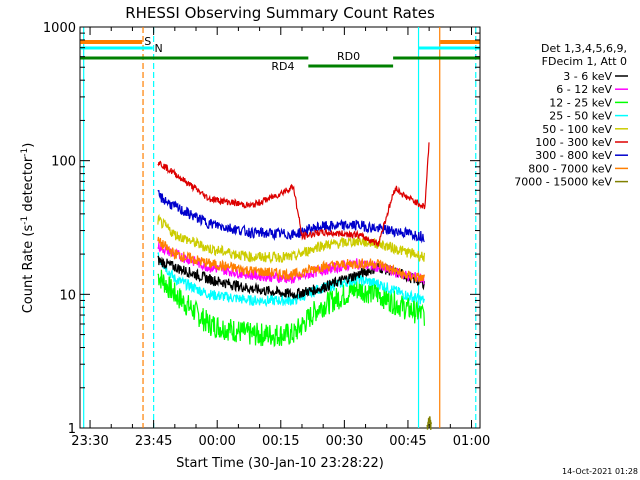 The image size is (640, 480). I want to click on x-tick-label: 00:00, so click(216, 441).